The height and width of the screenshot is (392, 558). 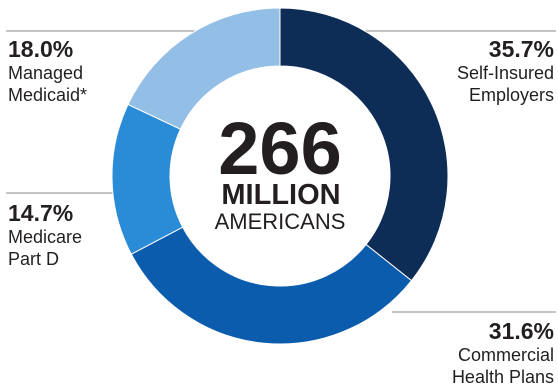 I want to click on slice-desc-line: Commercial, so click(x=505, y=355).